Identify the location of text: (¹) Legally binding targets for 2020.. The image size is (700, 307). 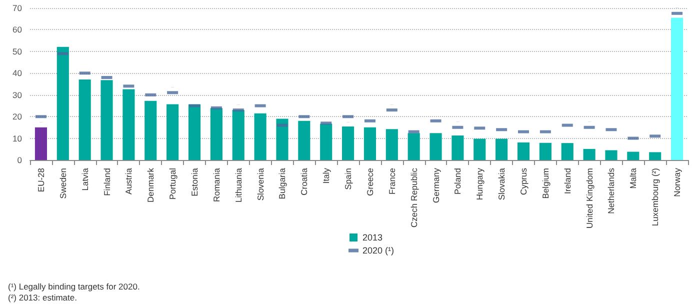
(74, 287).